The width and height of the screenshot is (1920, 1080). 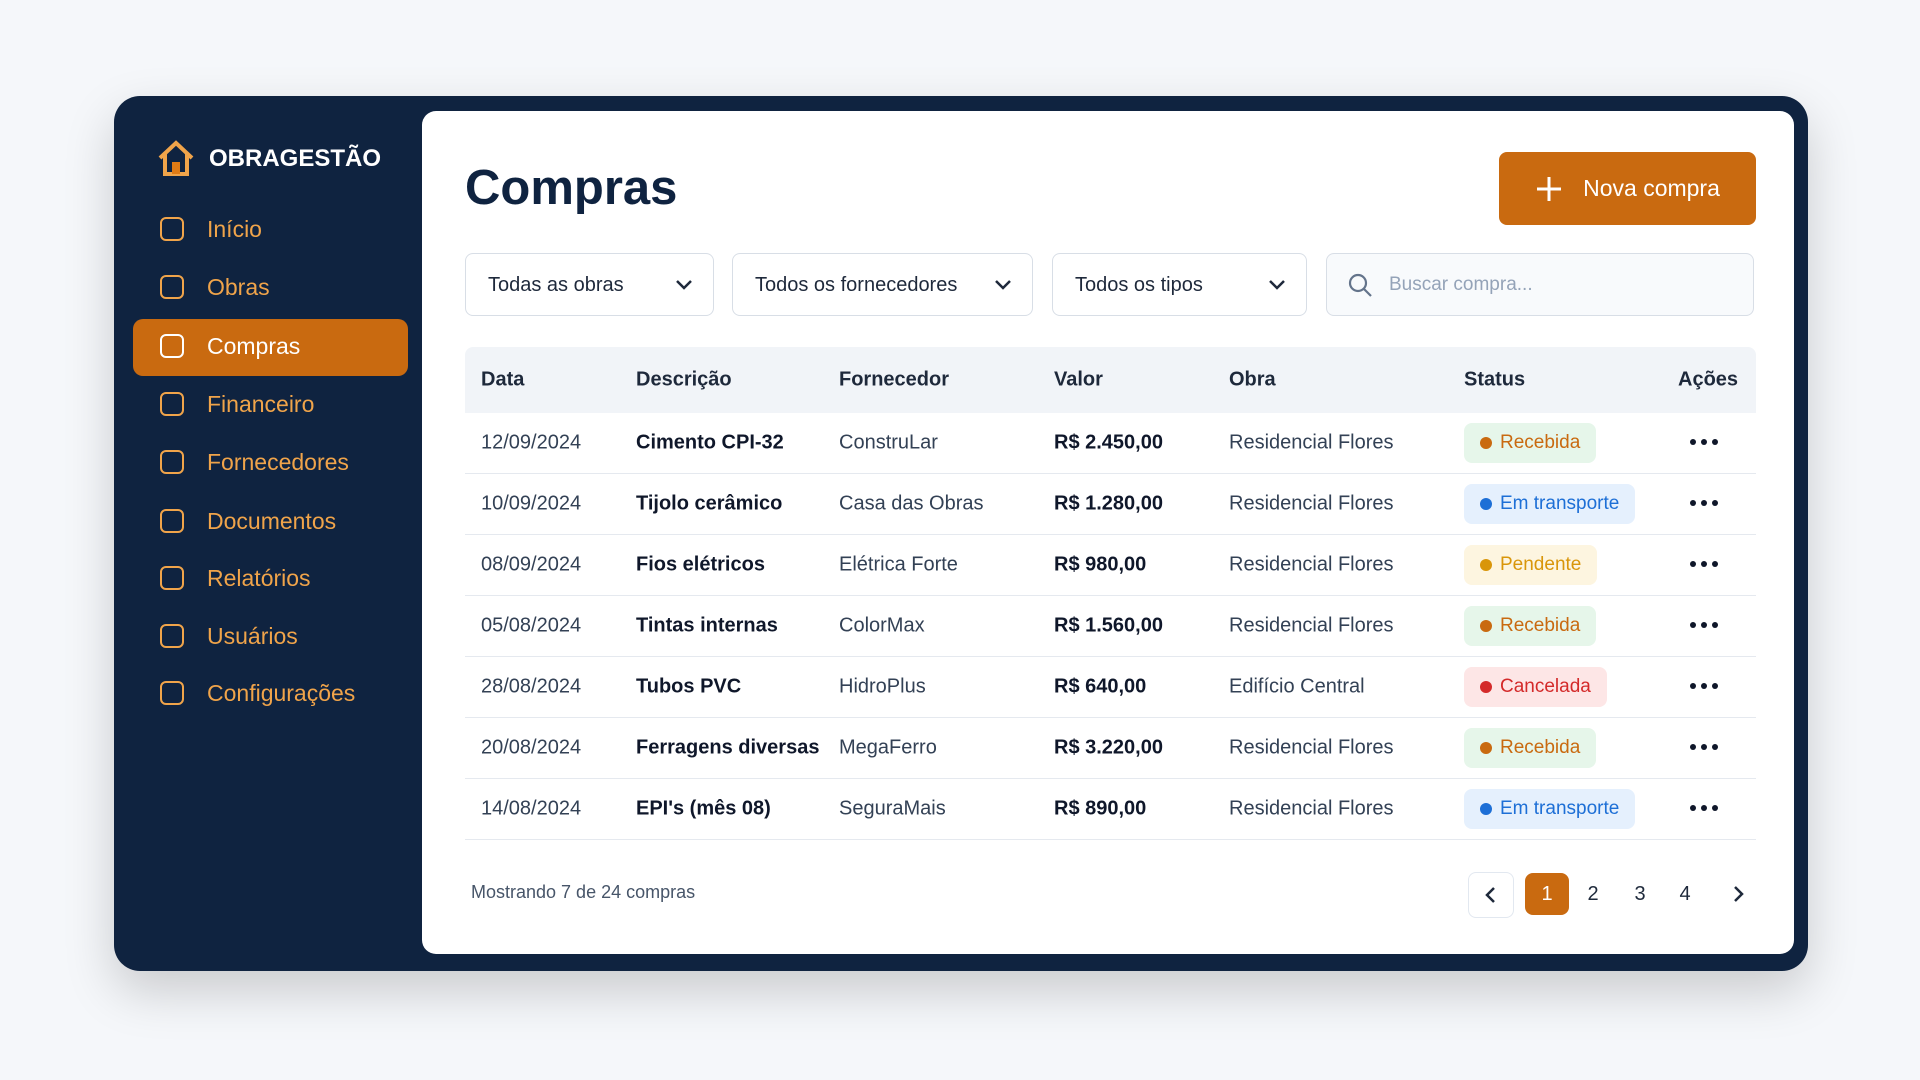 What do you see at coordinates (1100, 808) in the screenshot?
I see `table-cell: R$ 890,00` at bounding box center [1100, 808].